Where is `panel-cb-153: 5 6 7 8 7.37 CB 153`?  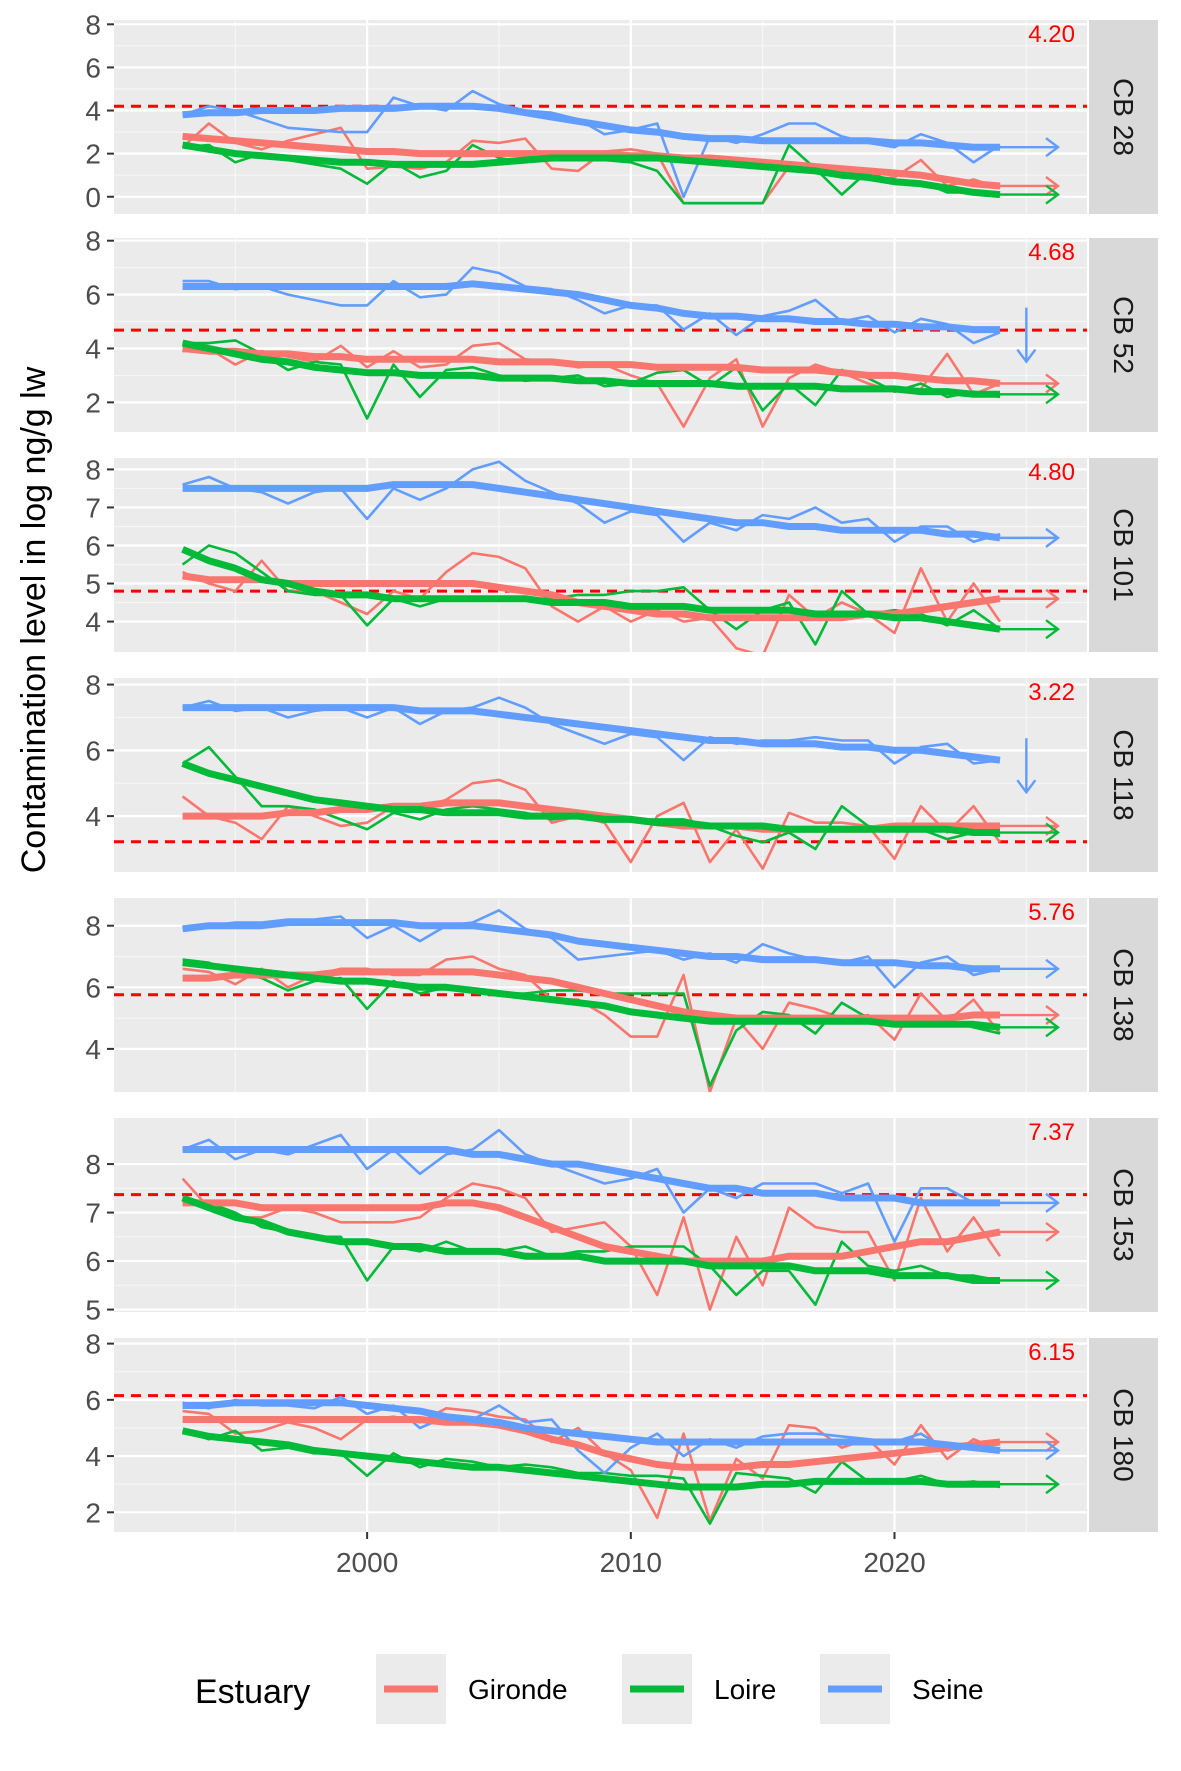 panel-cb-153: 5 6 7 8 7.37 CB 153 is located at coordinates (621, 1222).